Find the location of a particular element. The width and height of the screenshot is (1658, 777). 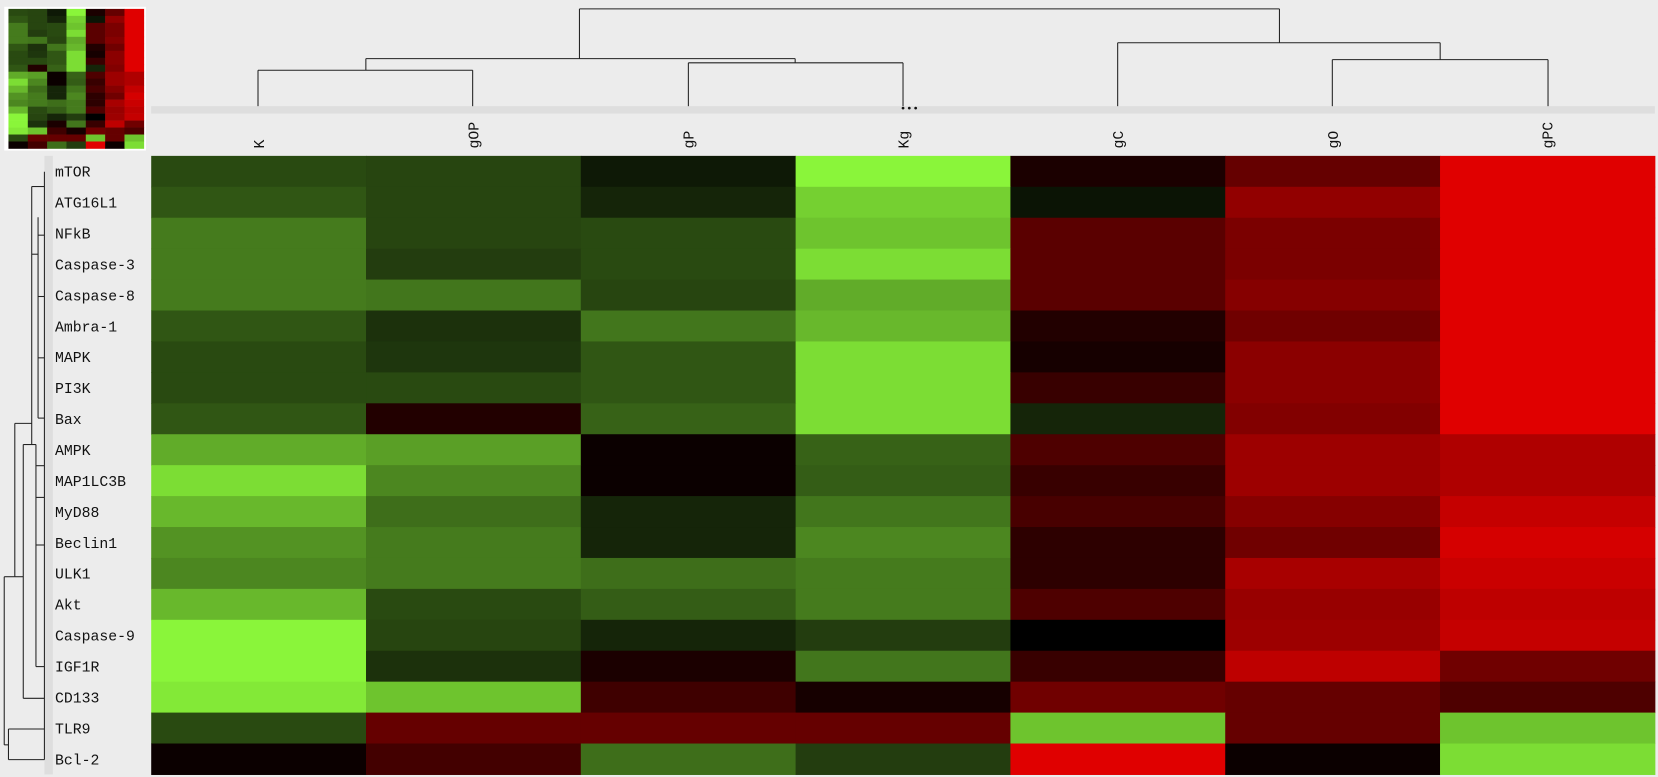

row-label: CD133 is located at coordinates (77, 699).